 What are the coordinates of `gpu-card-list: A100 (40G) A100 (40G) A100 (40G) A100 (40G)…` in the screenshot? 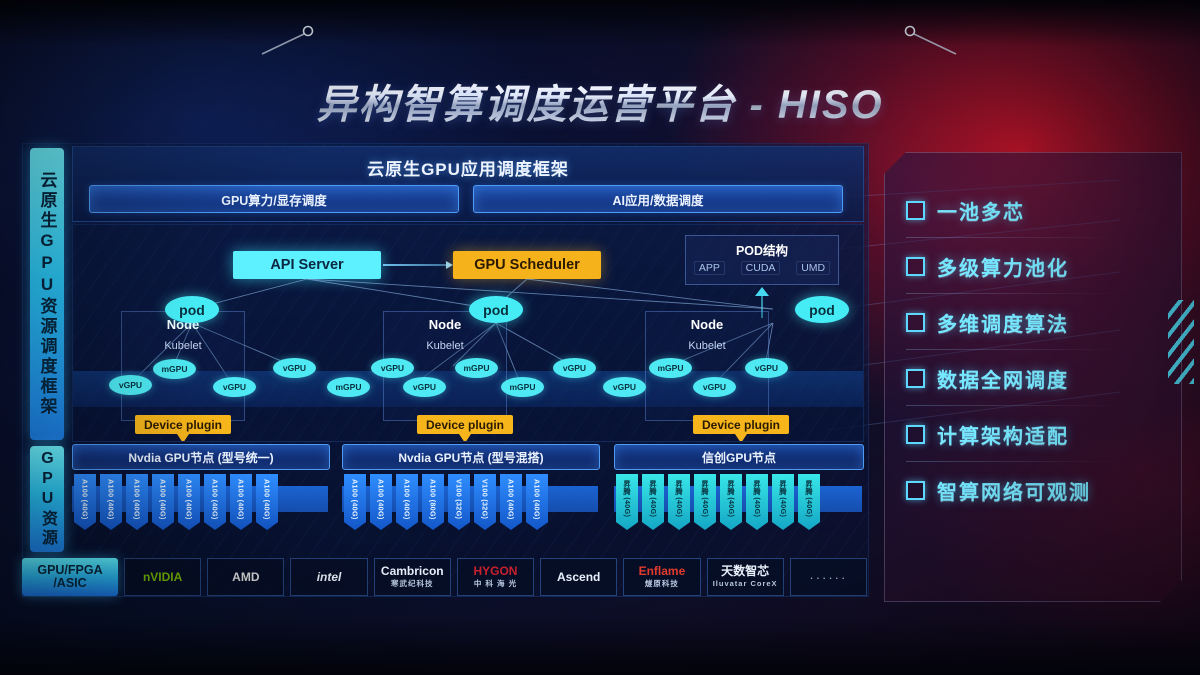 It's located at (176, 502).